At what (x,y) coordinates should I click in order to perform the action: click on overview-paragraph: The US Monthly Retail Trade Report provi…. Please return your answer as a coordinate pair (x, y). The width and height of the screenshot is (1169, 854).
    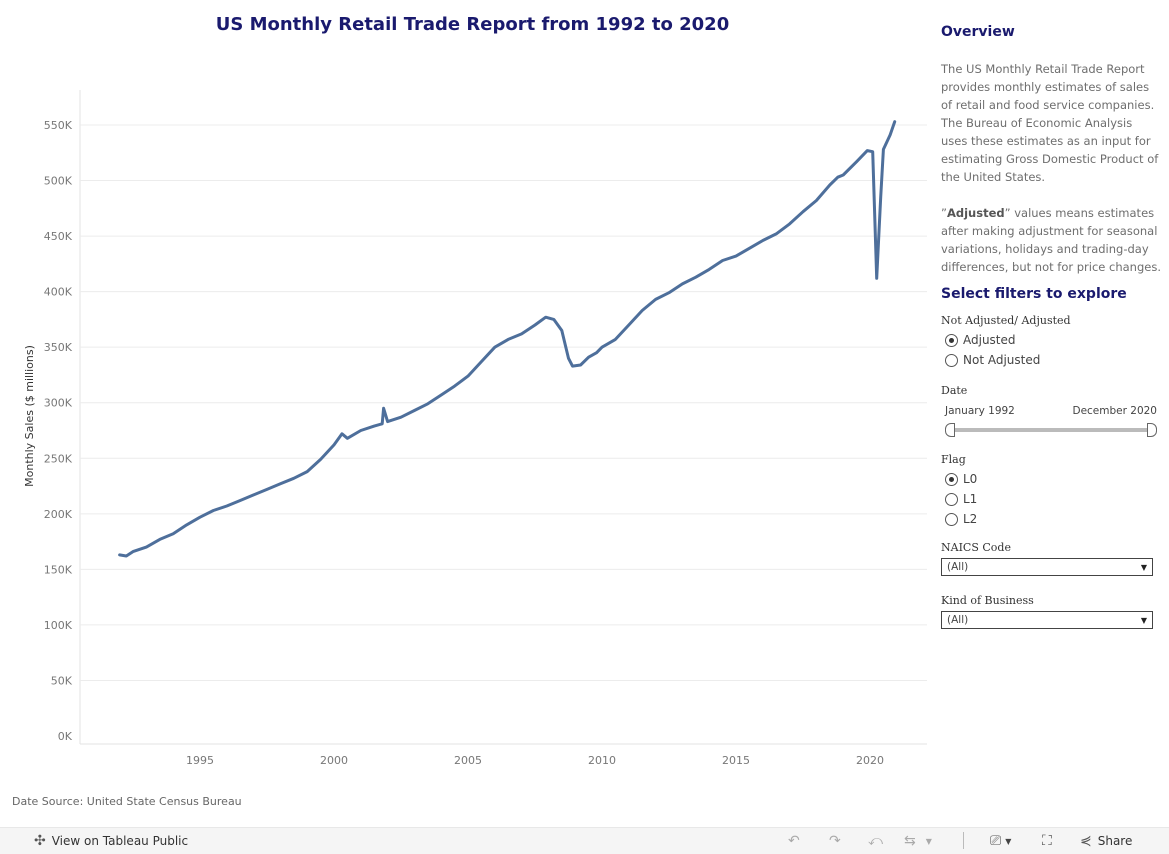
    Looking at the image, I should click on (1050, 123).